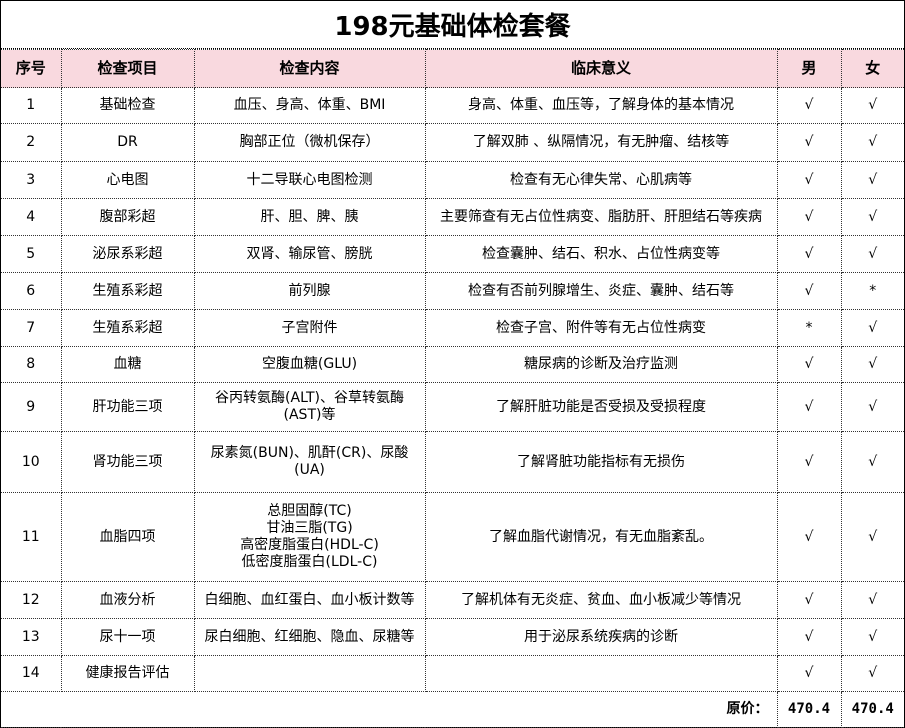 This screenshot has height=728, width=905. I want to click on header-cell: 女, so click(872, 68).